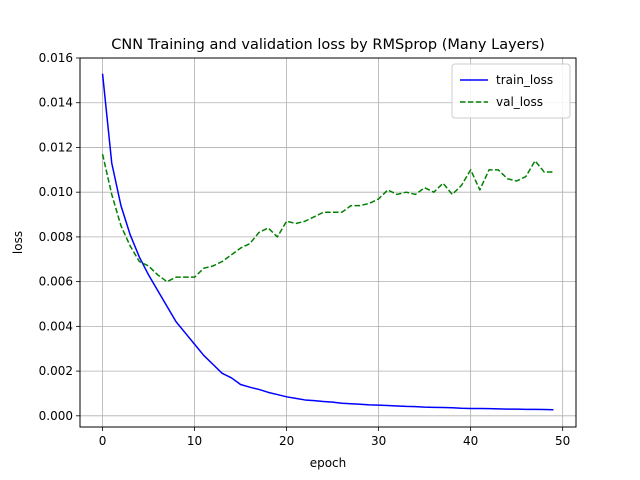  What do you see at coordinates (56, 371) in the screenshot?
I see `y-tick-label: 0.002` at bounding box center [56, 371].